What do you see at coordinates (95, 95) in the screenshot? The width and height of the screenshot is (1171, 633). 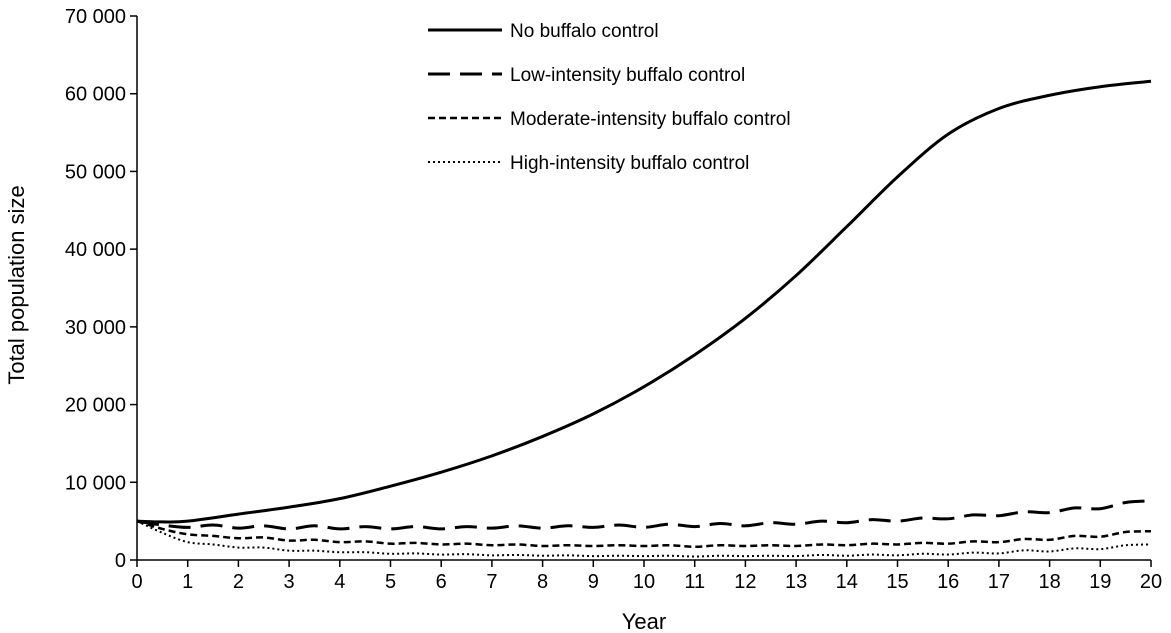 I see `y-tick-label: 60 000` at bounding box center [95, 95].